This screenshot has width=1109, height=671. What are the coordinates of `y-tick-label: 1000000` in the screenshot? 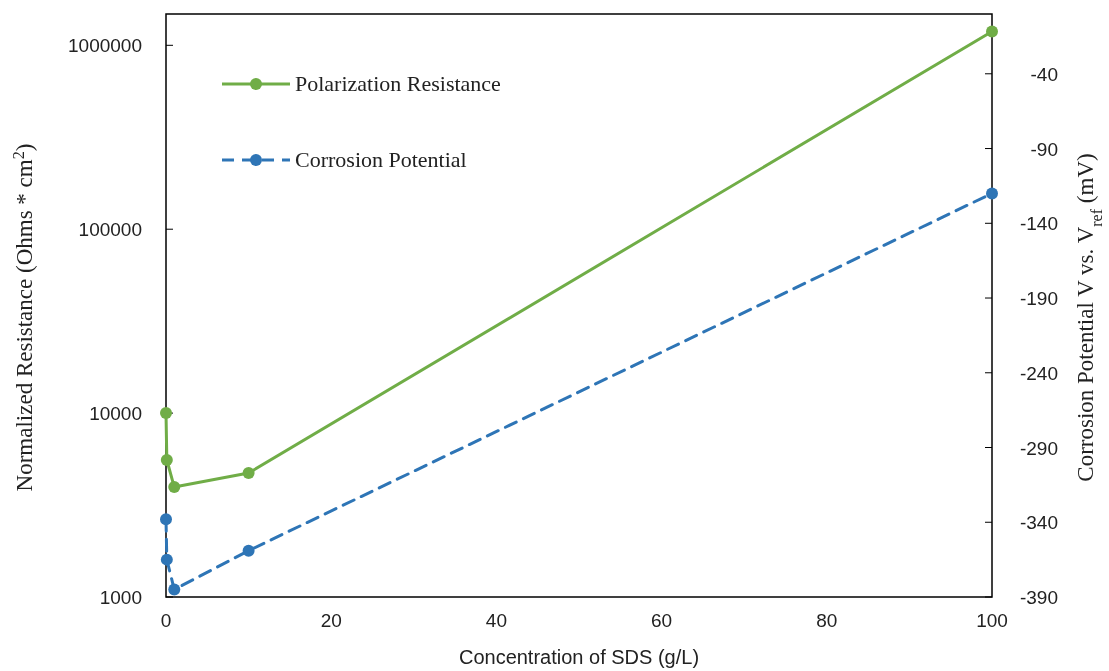 It's located at (105, 46).